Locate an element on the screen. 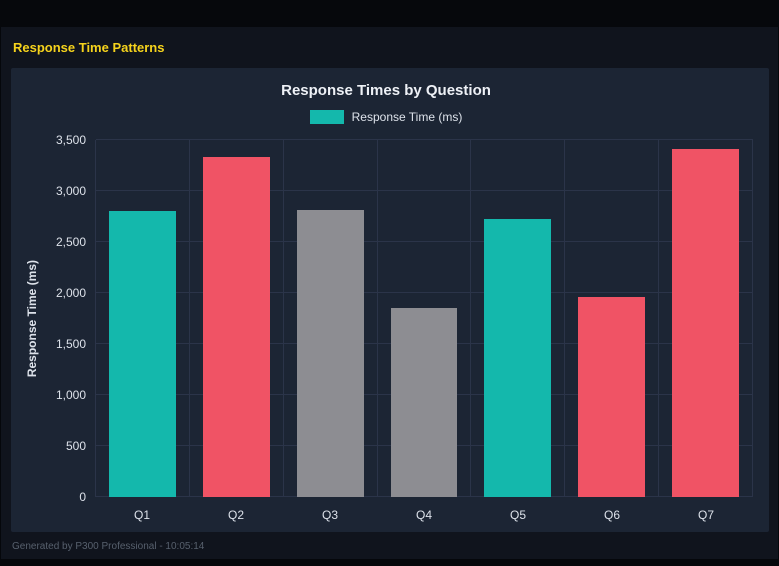 The width and height of the screenshot is (779, 566). bar-q2 is located at coordinates (236, 327).